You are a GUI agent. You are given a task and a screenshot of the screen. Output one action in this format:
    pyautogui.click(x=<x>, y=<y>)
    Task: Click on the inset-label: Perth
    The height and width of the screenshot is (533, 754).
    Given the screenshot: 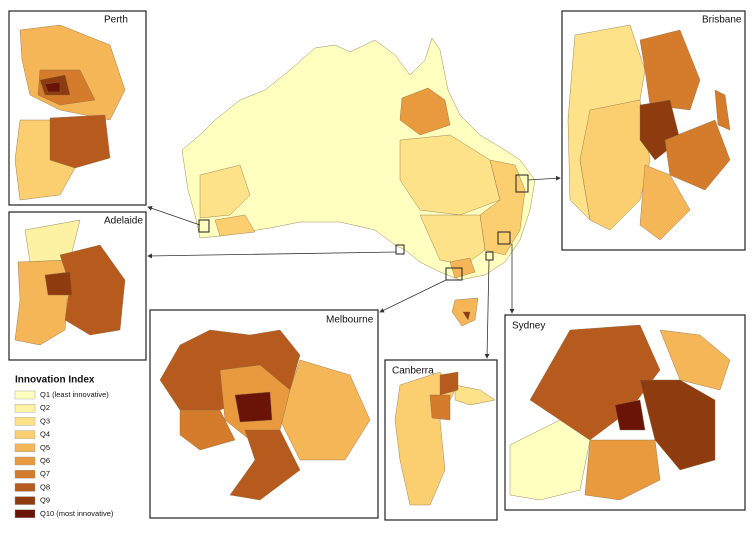 What is the action you would take?
    pyautogui.click(x=116, y=20)
    